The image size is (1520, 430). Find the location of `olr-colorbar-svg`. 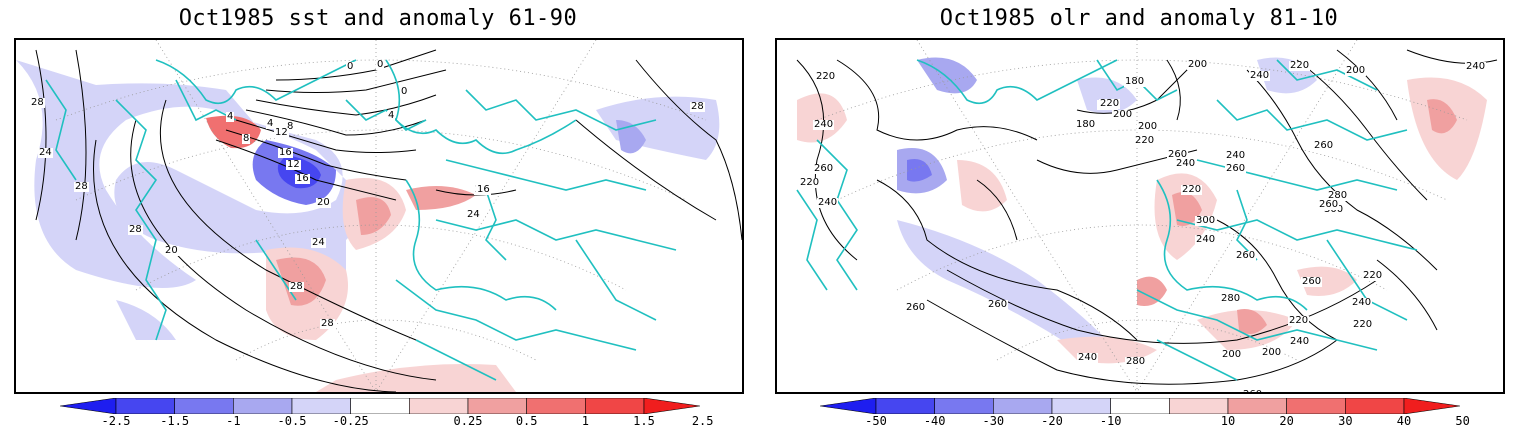

olr-colorbar-svg is located at coordinates (1140, 406).